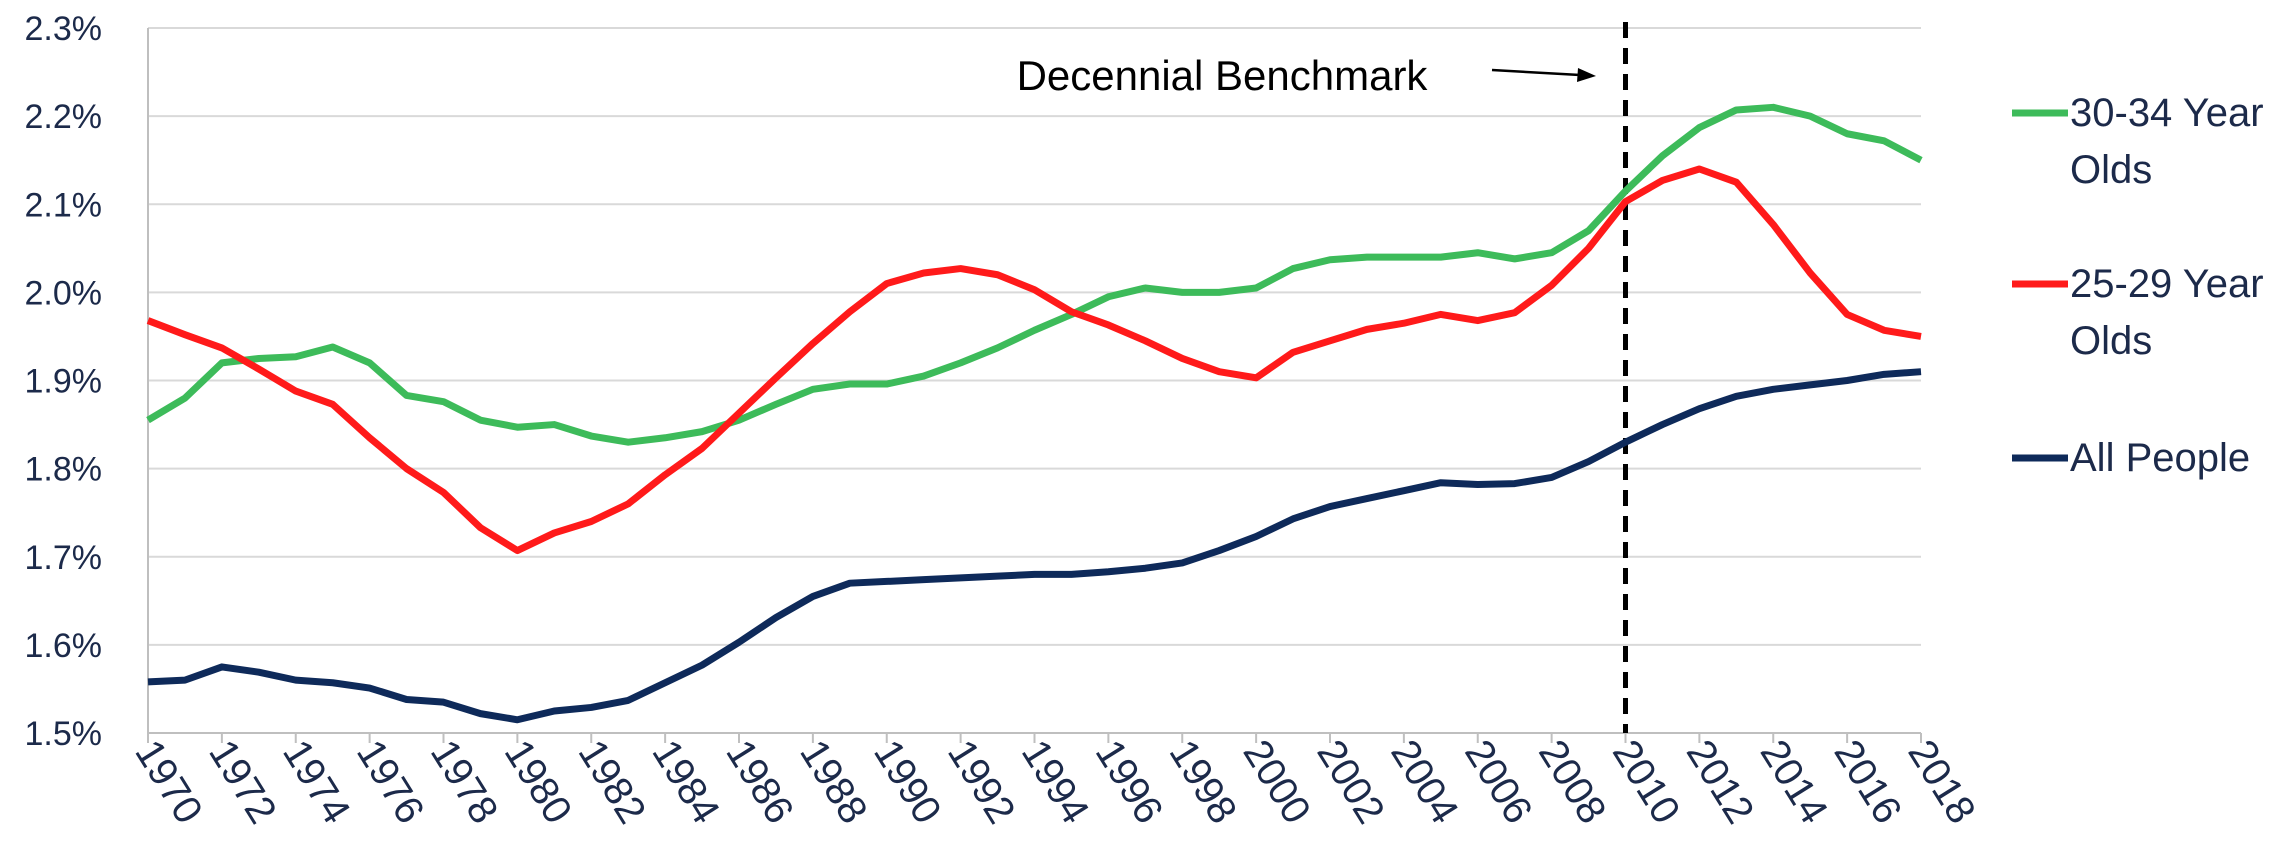 This screenshot has width=2282, height=857. I want to click on arrow-head, so click(1586, 75).